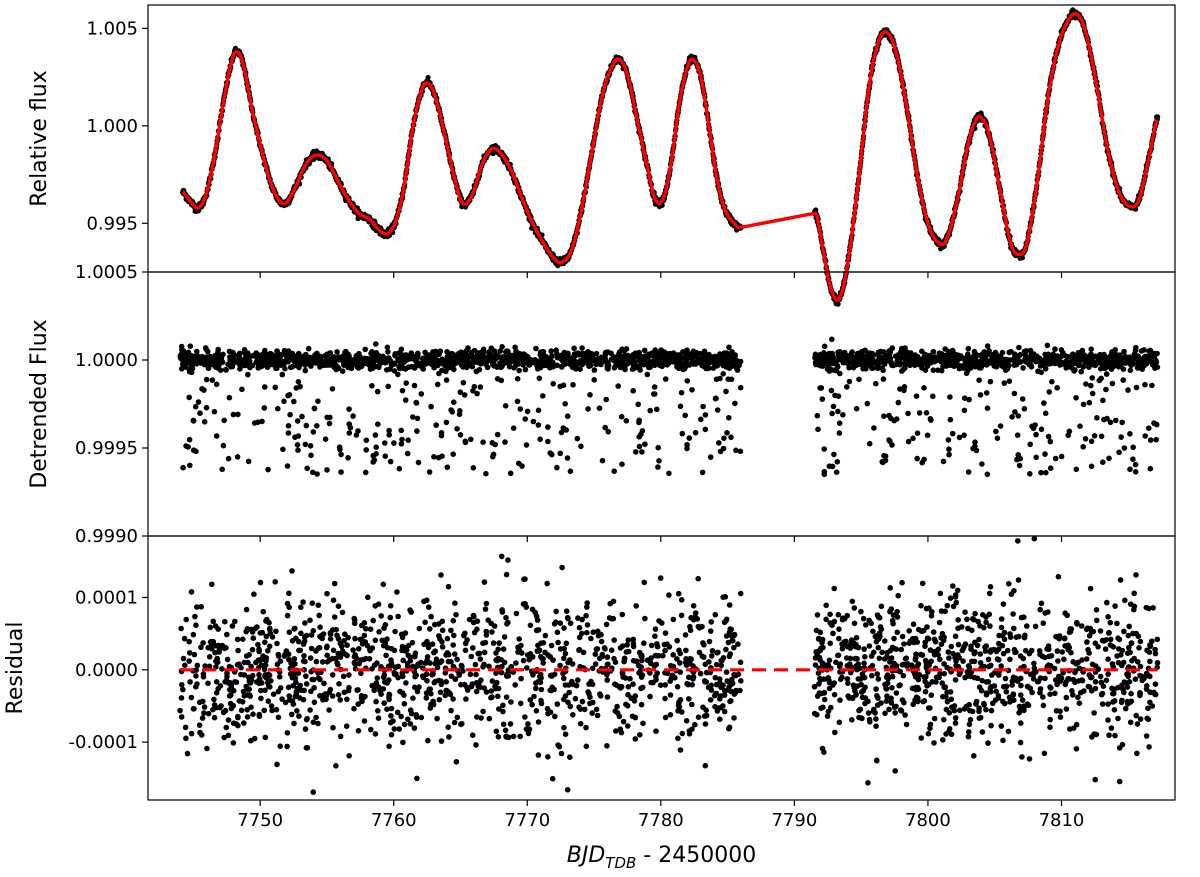 This screenshot has width=1200, height=877. I want to click on y-tick-label: 1.005, so click(112, 28).